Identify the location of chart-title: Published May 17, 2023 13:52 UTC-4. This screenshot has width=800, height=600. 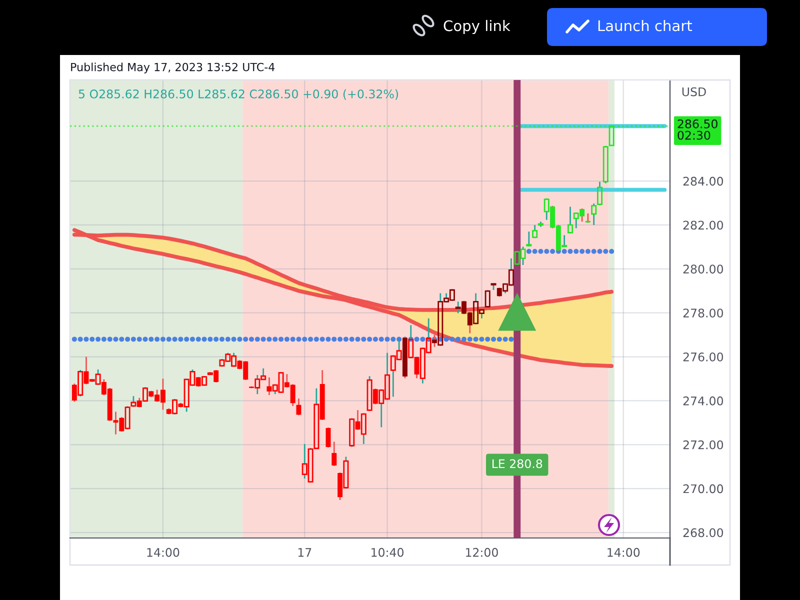
(173, 68).